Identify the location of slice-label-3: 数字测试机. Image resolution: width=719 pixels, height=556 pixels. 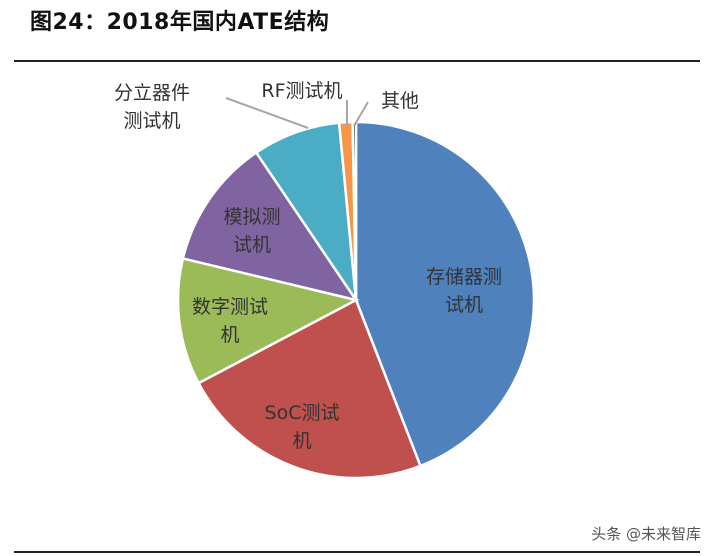
(230, 321).